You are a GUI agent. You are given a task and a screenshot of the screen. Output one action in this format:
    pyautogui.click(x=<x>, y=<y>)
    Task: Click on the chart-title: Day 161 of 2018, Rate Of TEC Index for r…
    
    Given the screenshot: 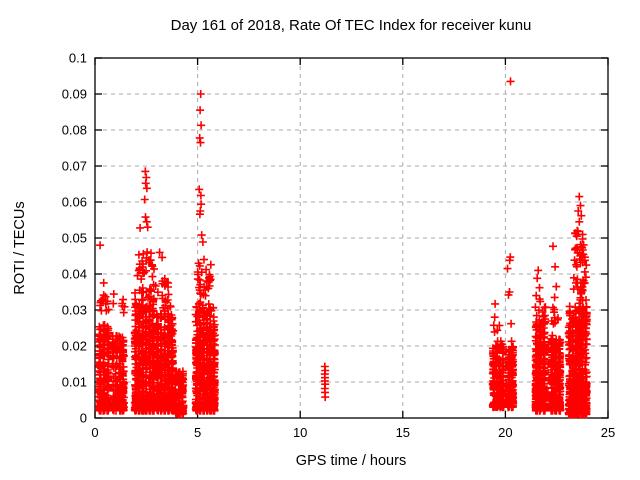 What is the action you would take?
    pyautogui.click(x=351, y=25)
    